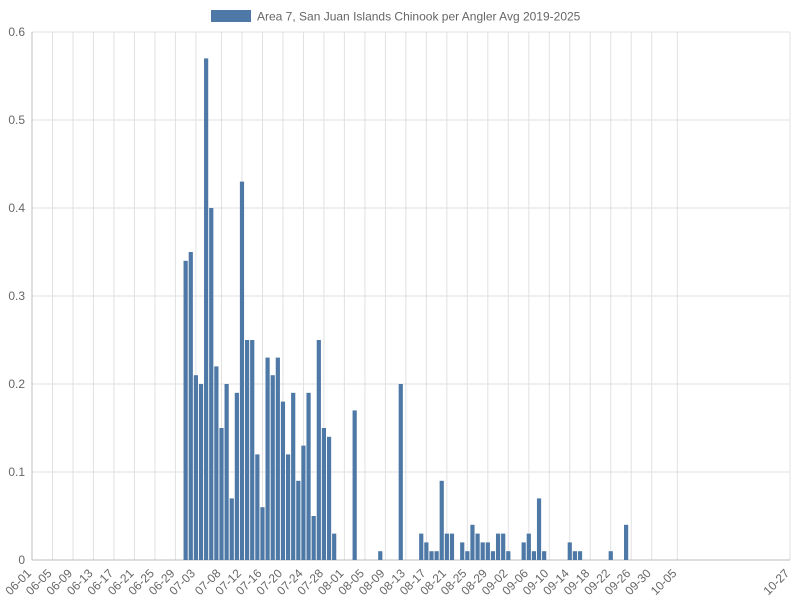 The height and width of the screenshot is (600, 800). Describe the element at coordinates (16, 472) in the screenshot. I see `y-tick-label: 0.1` at that location.